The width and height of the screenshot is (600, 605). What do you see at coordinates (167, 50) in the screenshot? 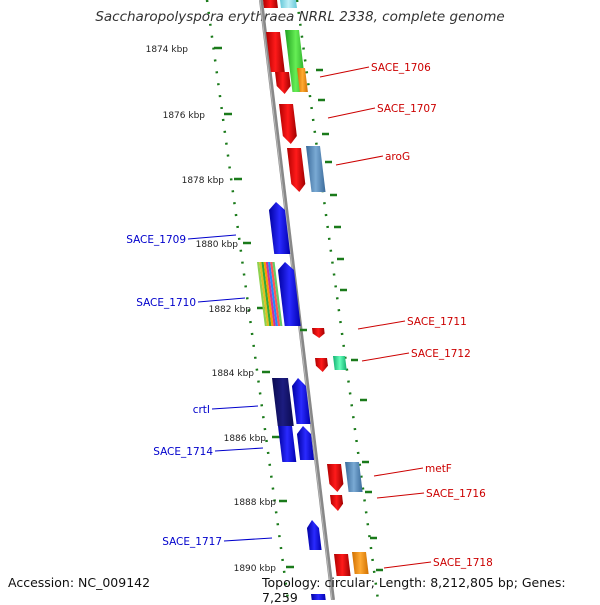
I see `kbp-tick-label: 1874 kbp` at bounding box center [167, 50].